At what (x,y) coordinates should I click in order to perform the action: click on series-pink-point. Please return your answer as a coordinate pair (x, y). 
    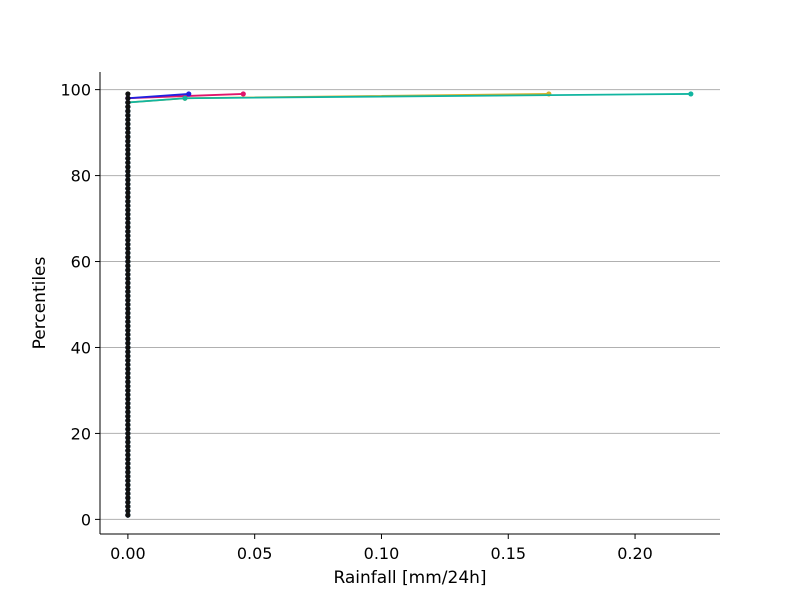
    Looking at the image, I should click on (243, 94).